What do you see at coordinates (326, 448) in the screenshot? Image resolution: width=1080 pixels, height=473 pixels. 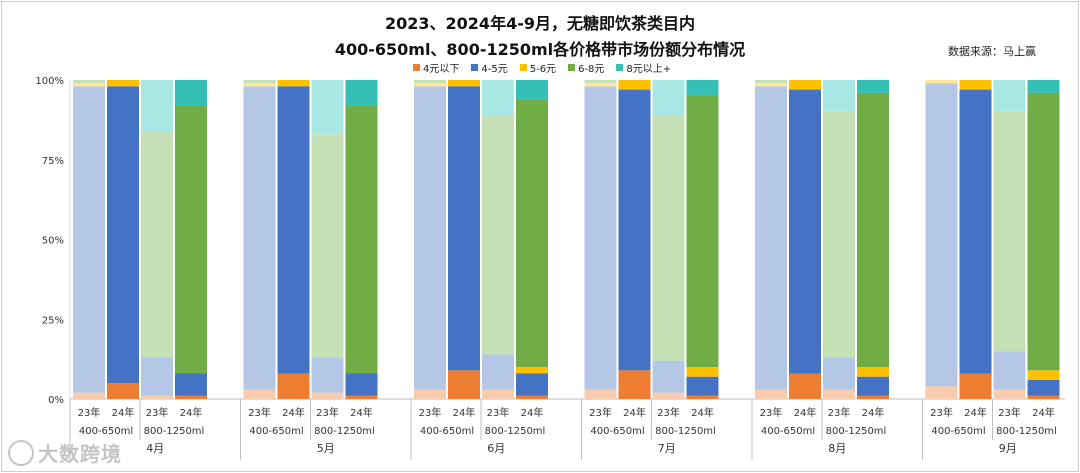 I see `month-label: 5月` at bounding box center [326, 448].